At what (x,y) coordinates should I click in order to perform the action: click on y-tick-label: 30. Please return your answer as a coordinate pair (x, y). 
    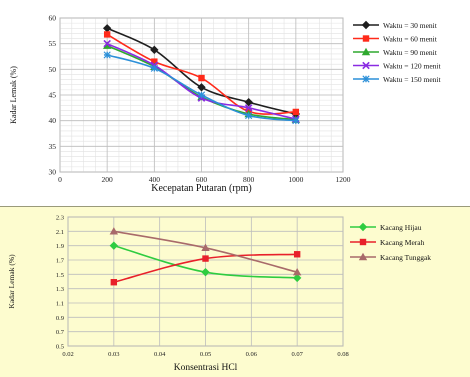
    Looking at the image, I should click on (53, 172).